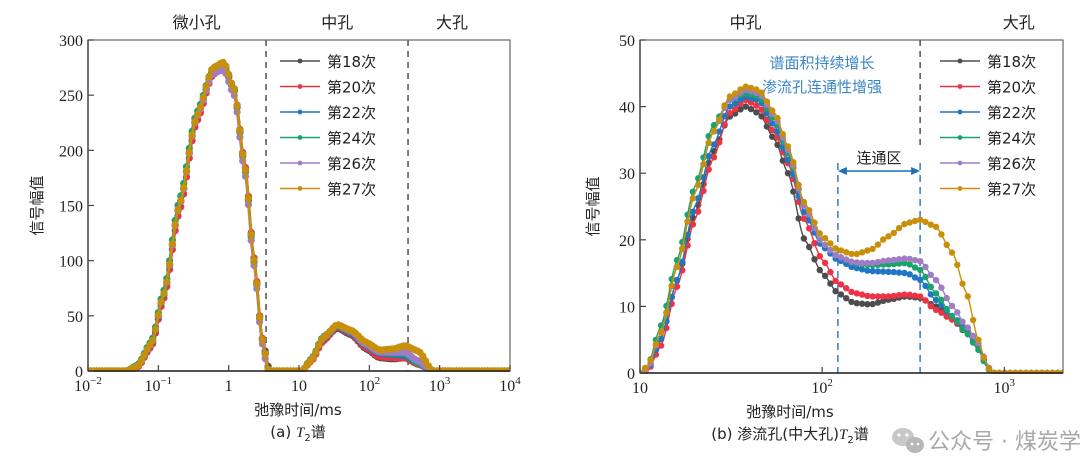 The image size is (1080, 460). I want to click on y-axis-title: 信号幅值, so click(37, 205).